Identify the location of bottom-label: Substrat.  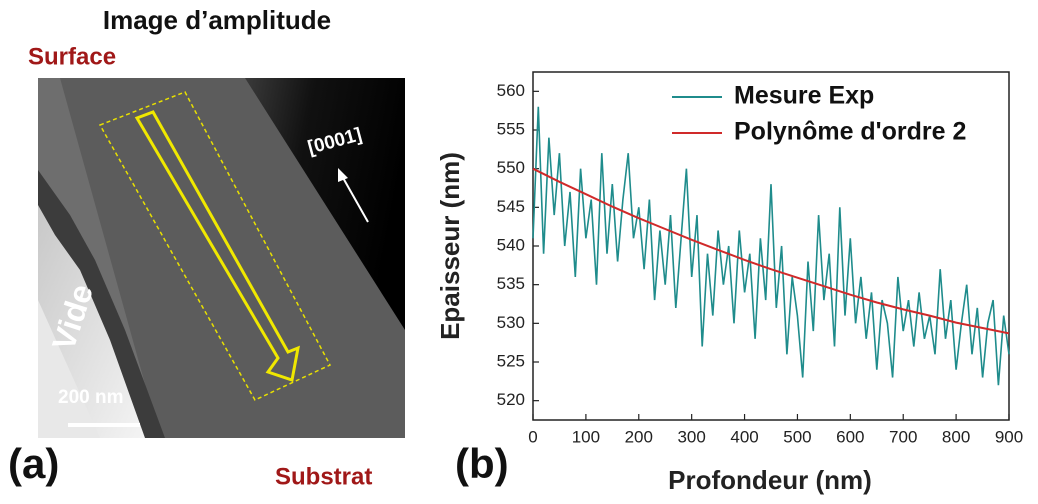
(323, 476).